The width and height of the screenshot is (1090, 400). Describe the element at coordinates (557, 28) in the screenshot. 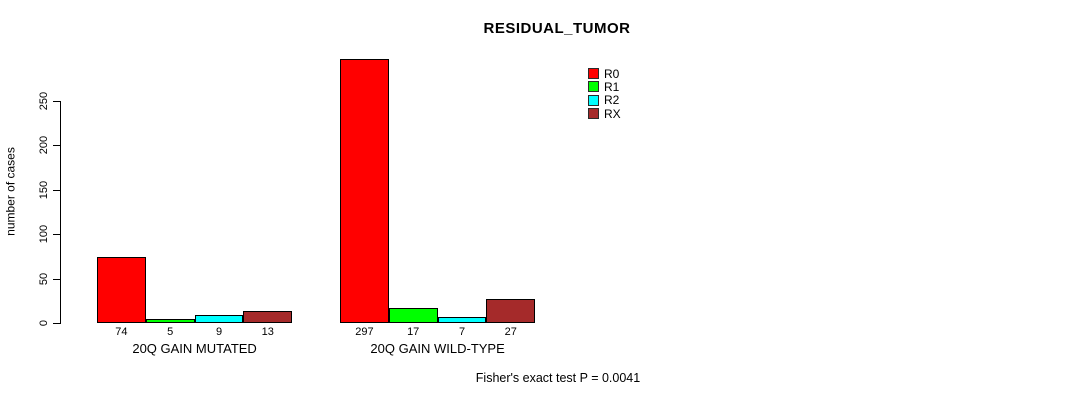

I see `chart-title: RESIDUAL_TUMOR` at that location.